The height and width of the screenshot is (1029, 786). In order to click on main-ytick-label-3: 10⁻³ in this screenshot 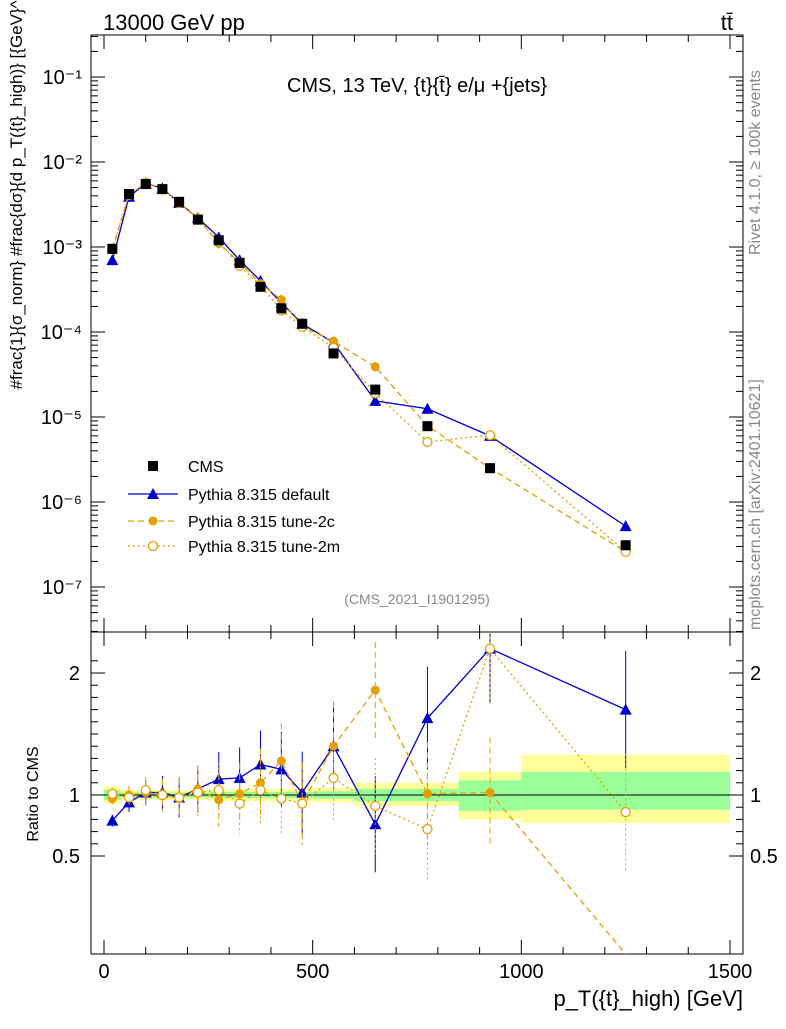, I will do `click(63, 248)`.